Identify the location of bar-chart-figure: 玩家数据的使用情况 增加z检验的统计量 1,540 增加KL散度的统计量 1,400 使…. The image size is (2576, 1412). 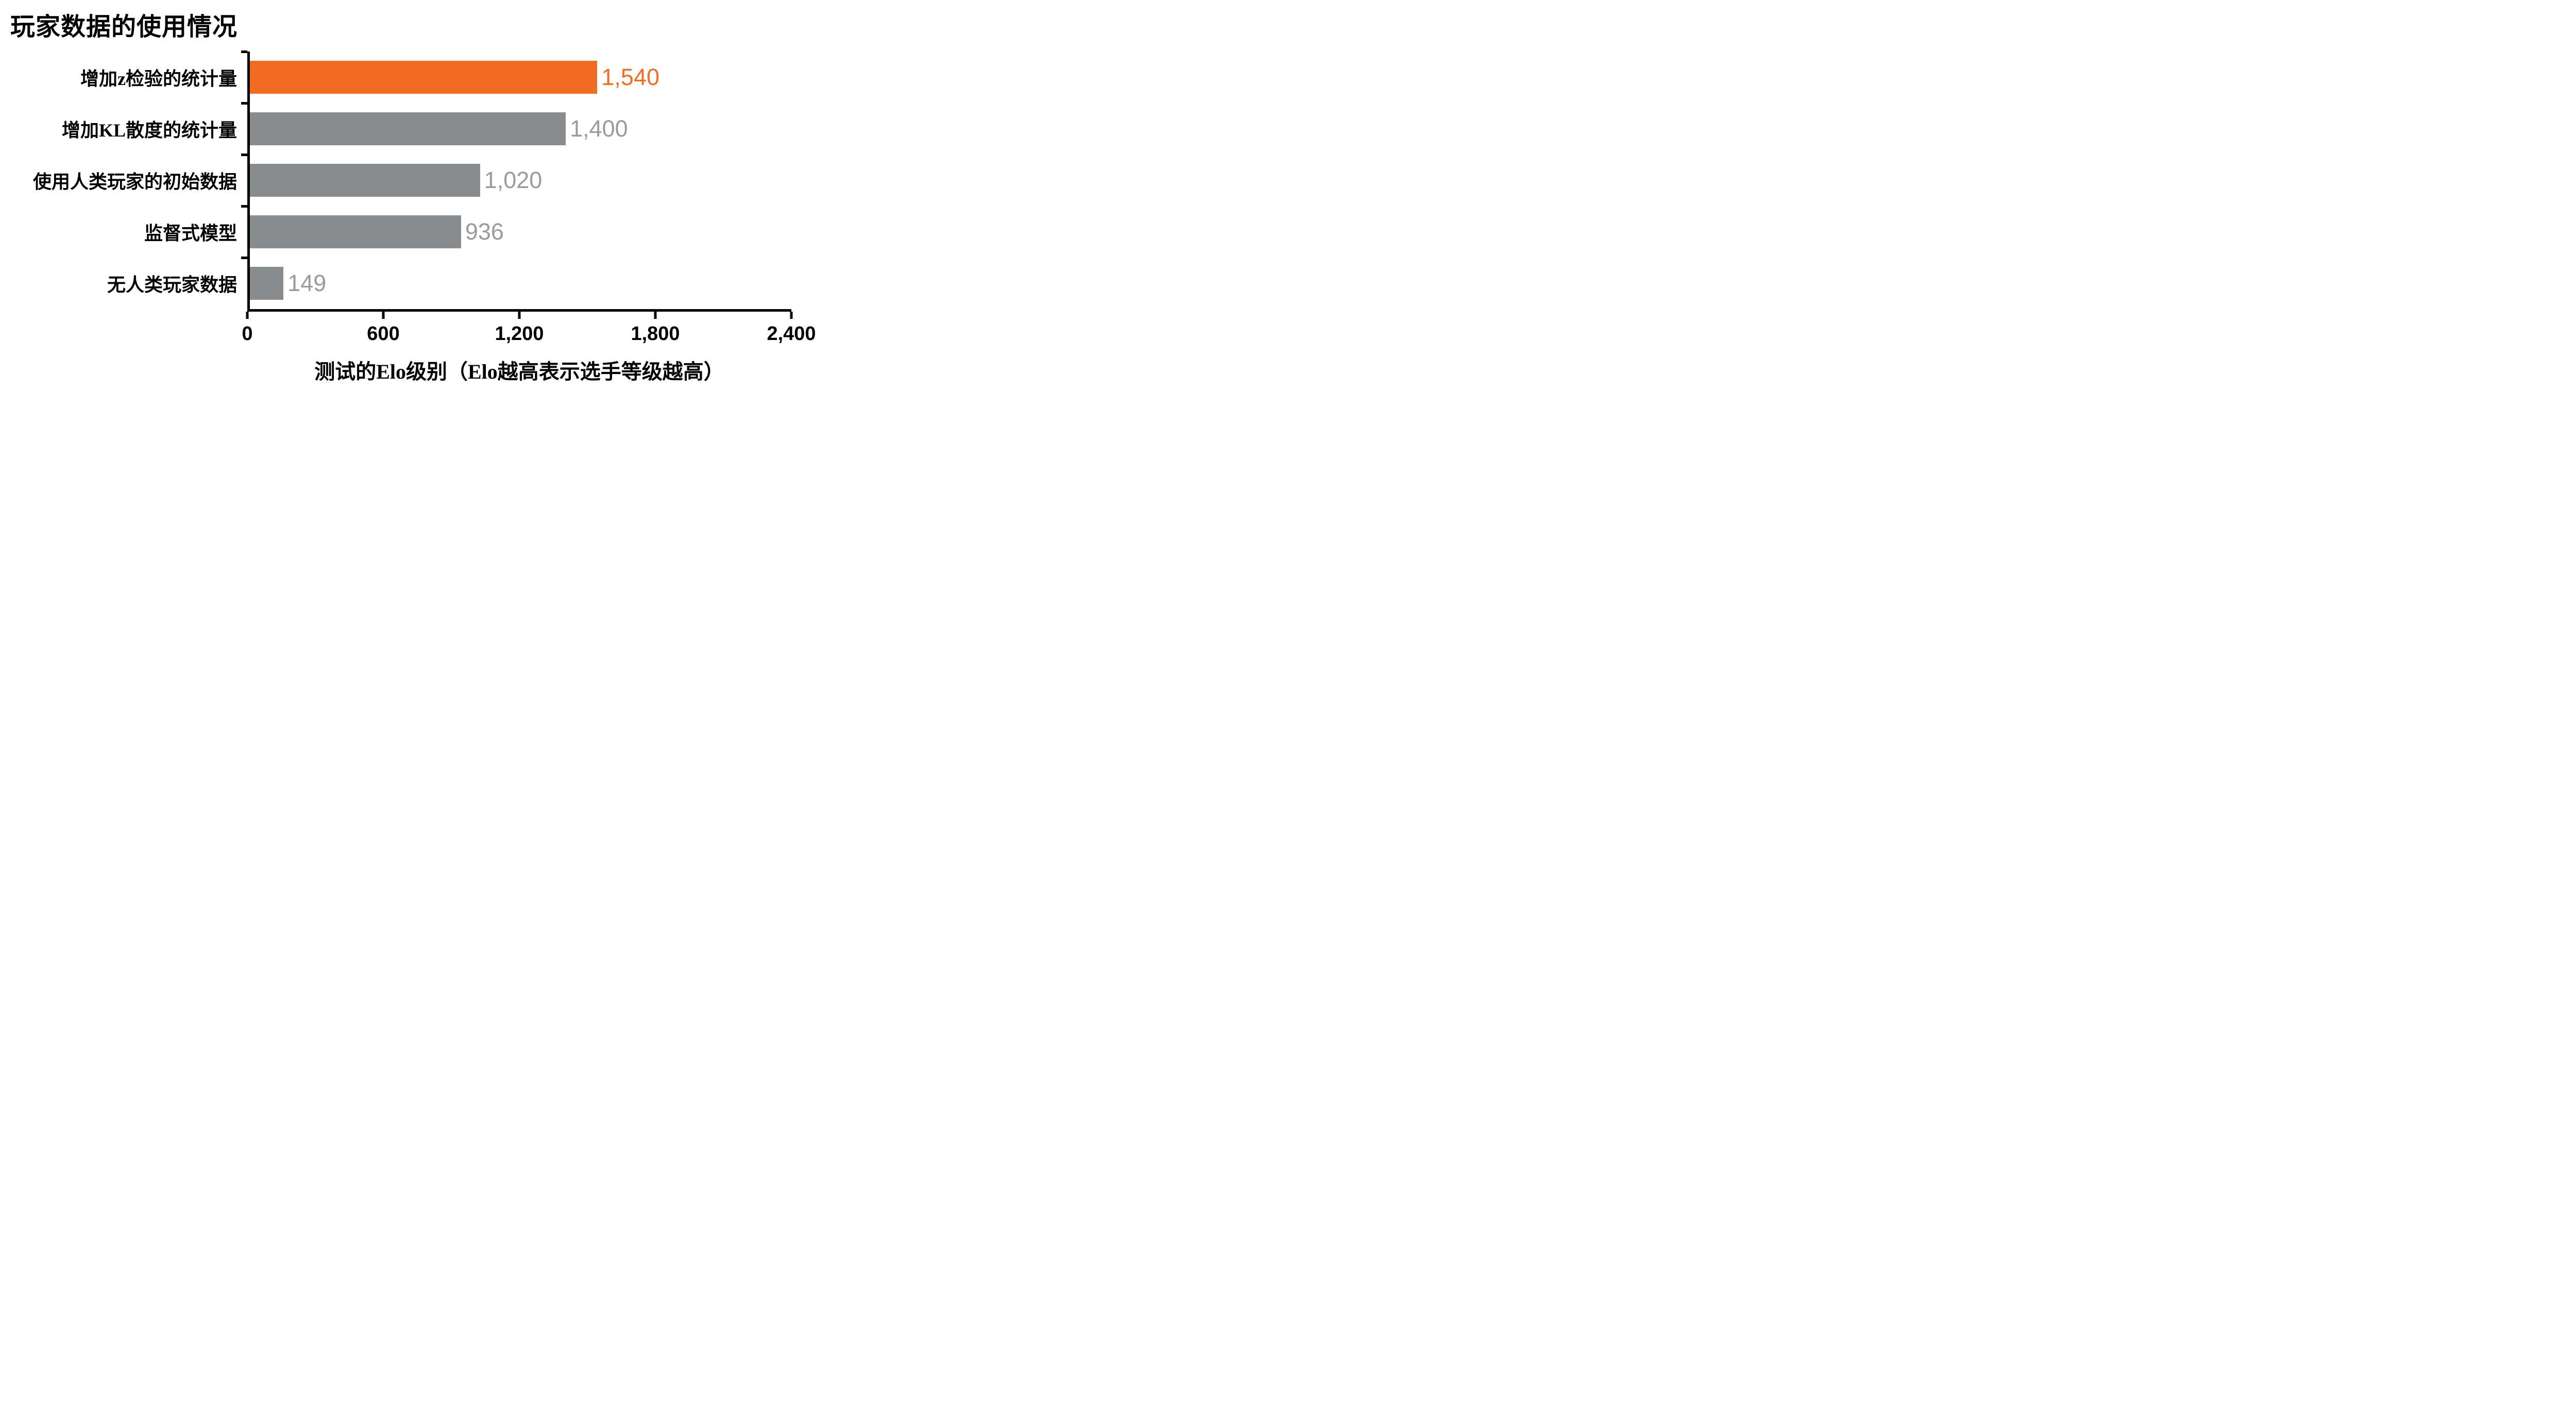
(412, 195).